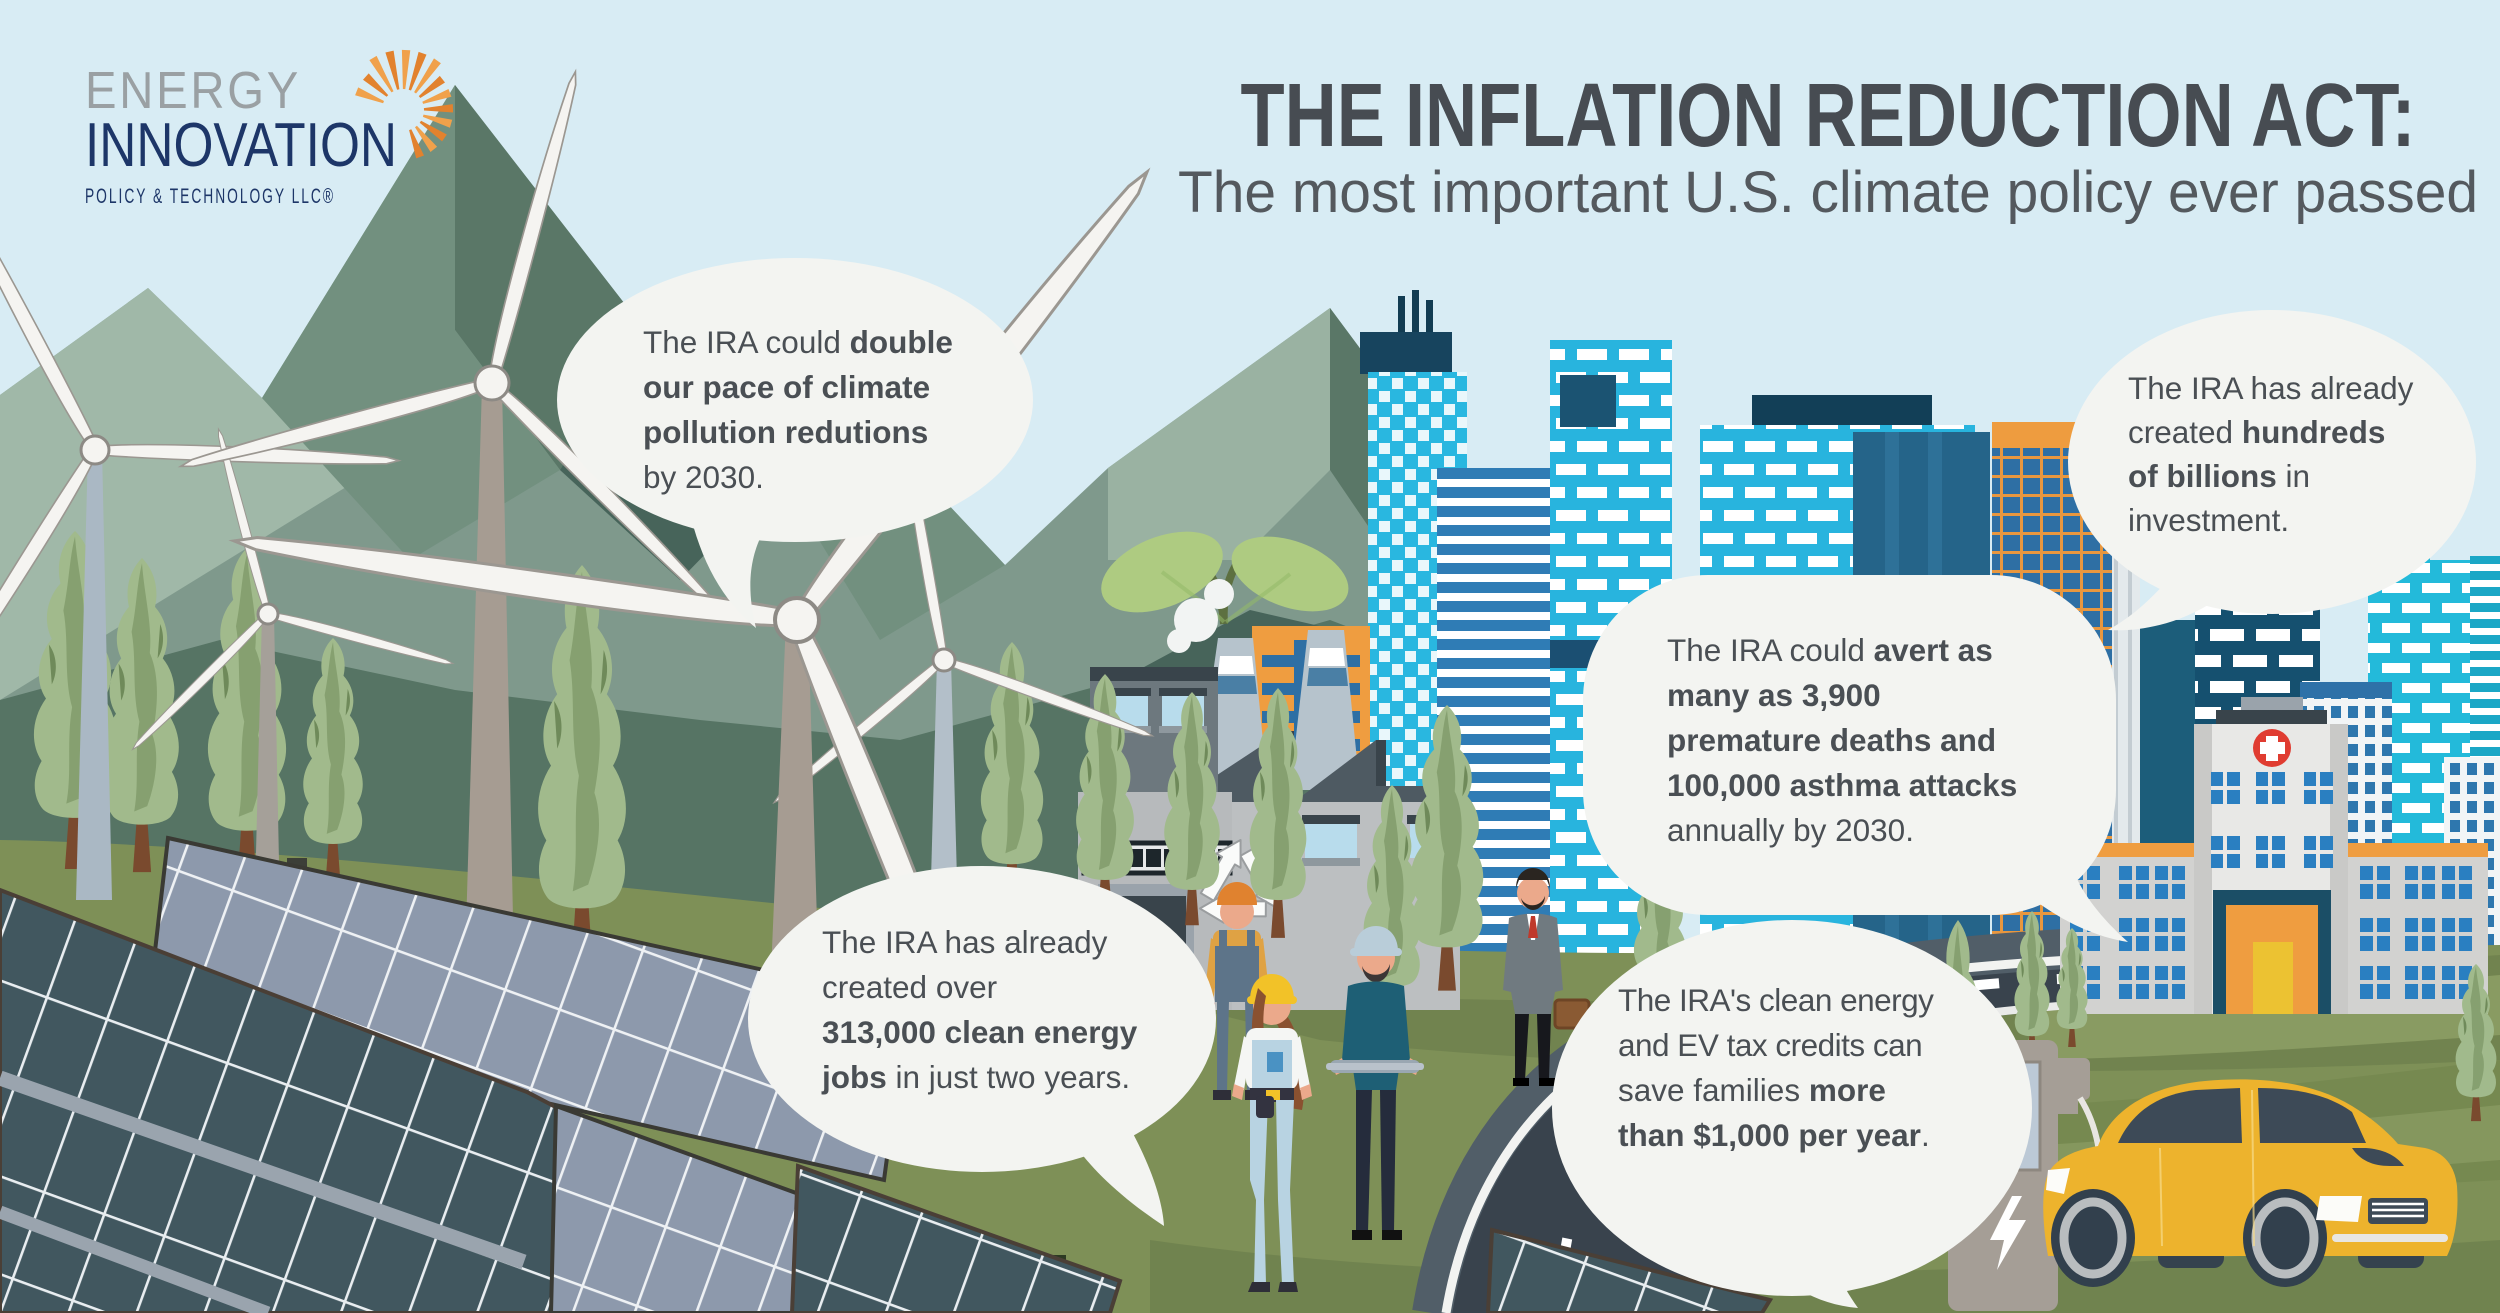  What do you see at coordinates (241, 145) in the screenshot?
I see `svg-text: INNOVATION` at bounding box center [241, 145].